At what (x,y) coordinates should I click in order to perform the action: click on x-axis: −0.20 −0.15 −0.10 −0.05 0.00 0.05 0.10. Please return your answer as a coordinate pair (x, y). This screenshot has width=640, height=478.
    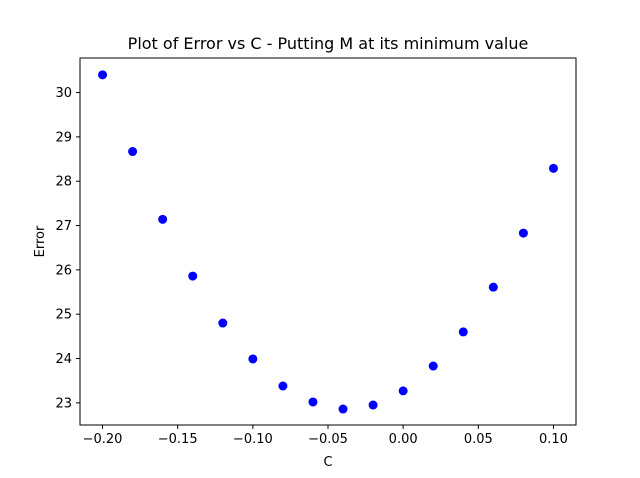
    Looking at the image, I should click on (325, 436).